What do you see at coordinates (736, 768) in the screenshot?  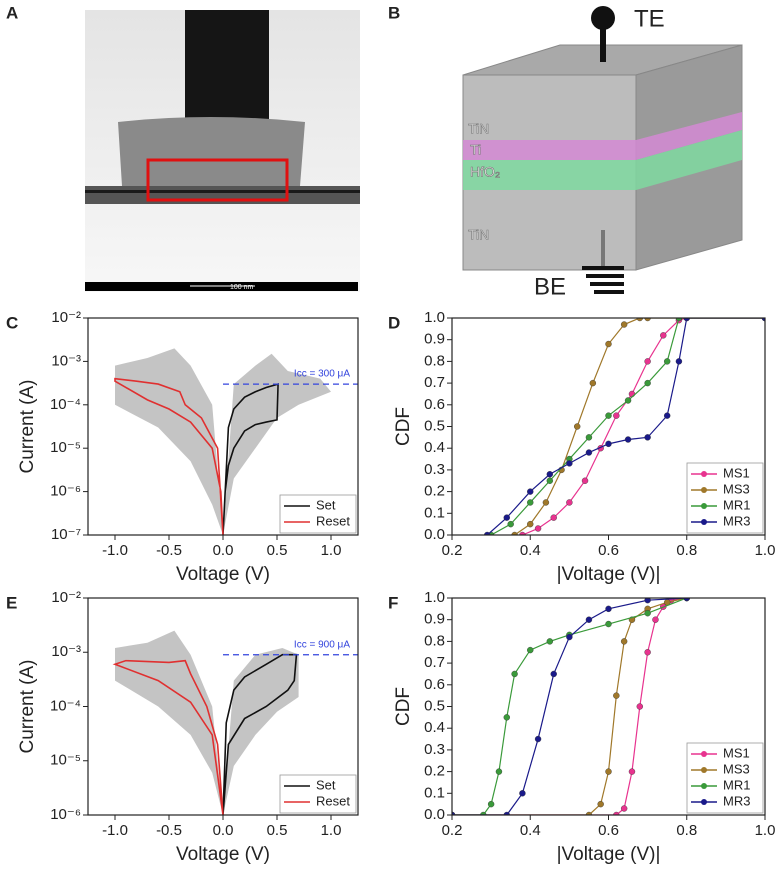 I see `legend-label: MS3` at bounding box center [736, 768].